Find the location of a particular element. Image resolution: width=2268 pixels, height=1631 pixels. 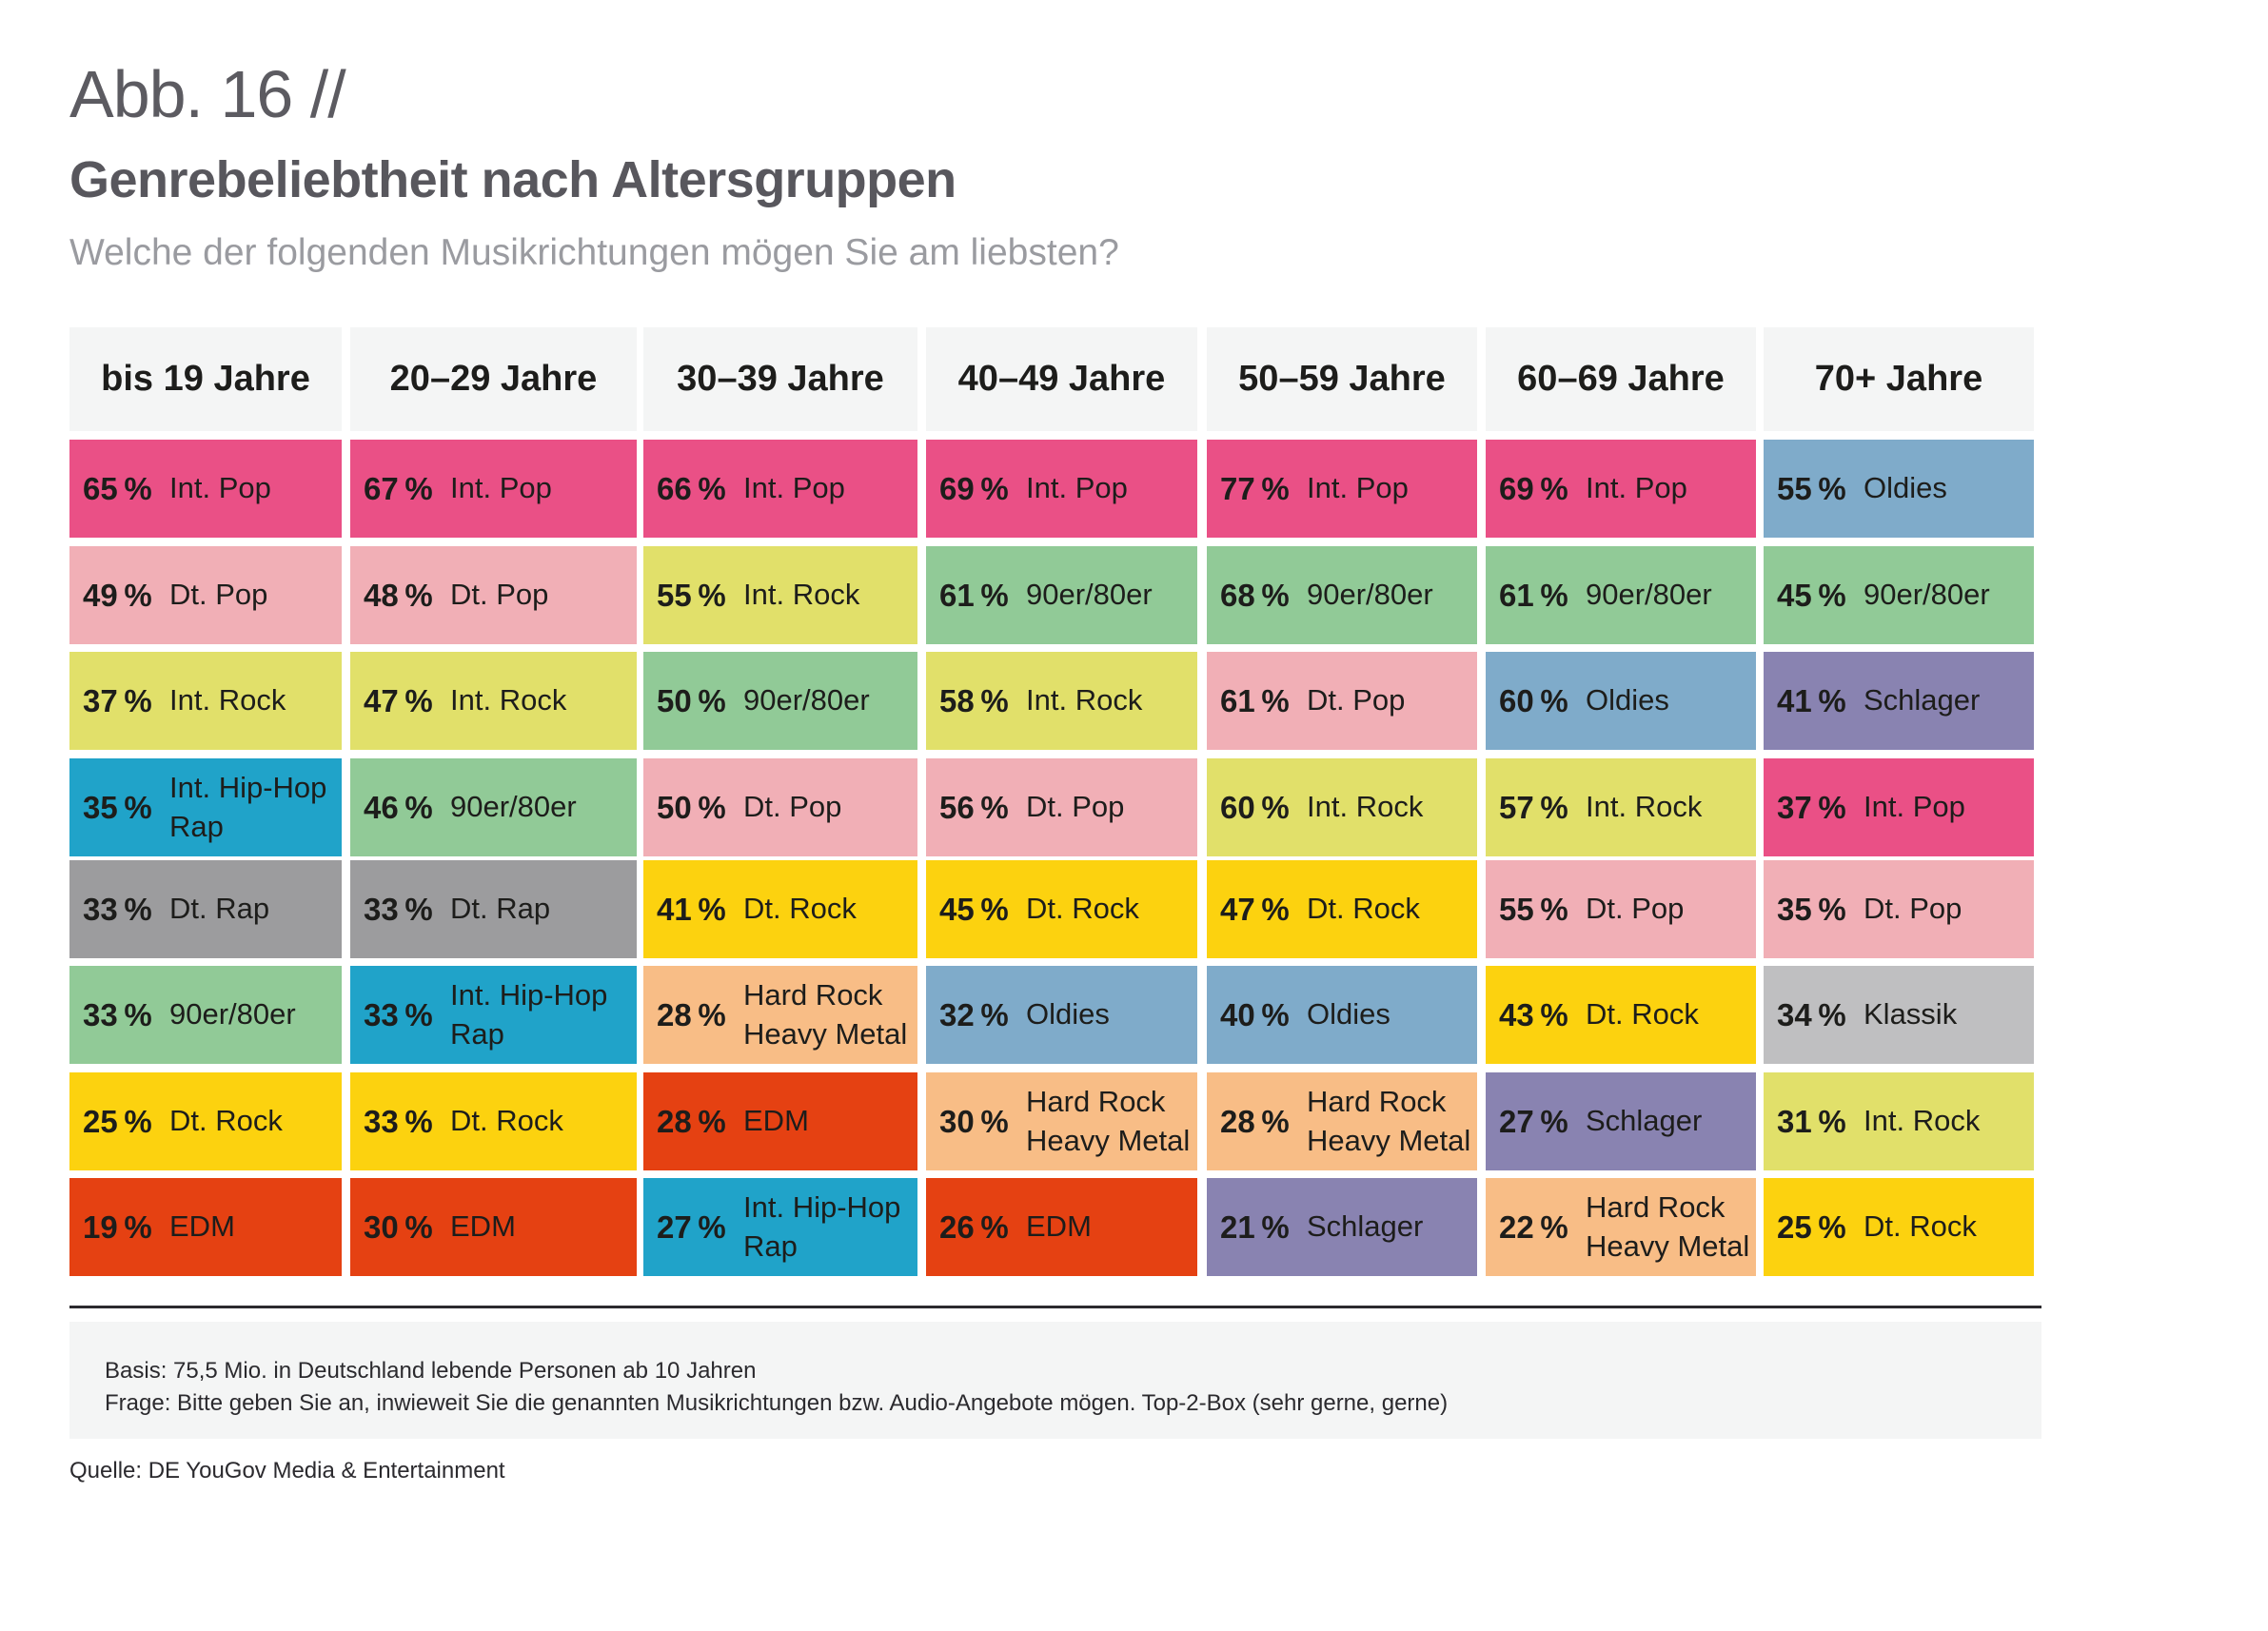

genre-cell: 47 % Dt. Rock is located at coordinates (1342, 909).